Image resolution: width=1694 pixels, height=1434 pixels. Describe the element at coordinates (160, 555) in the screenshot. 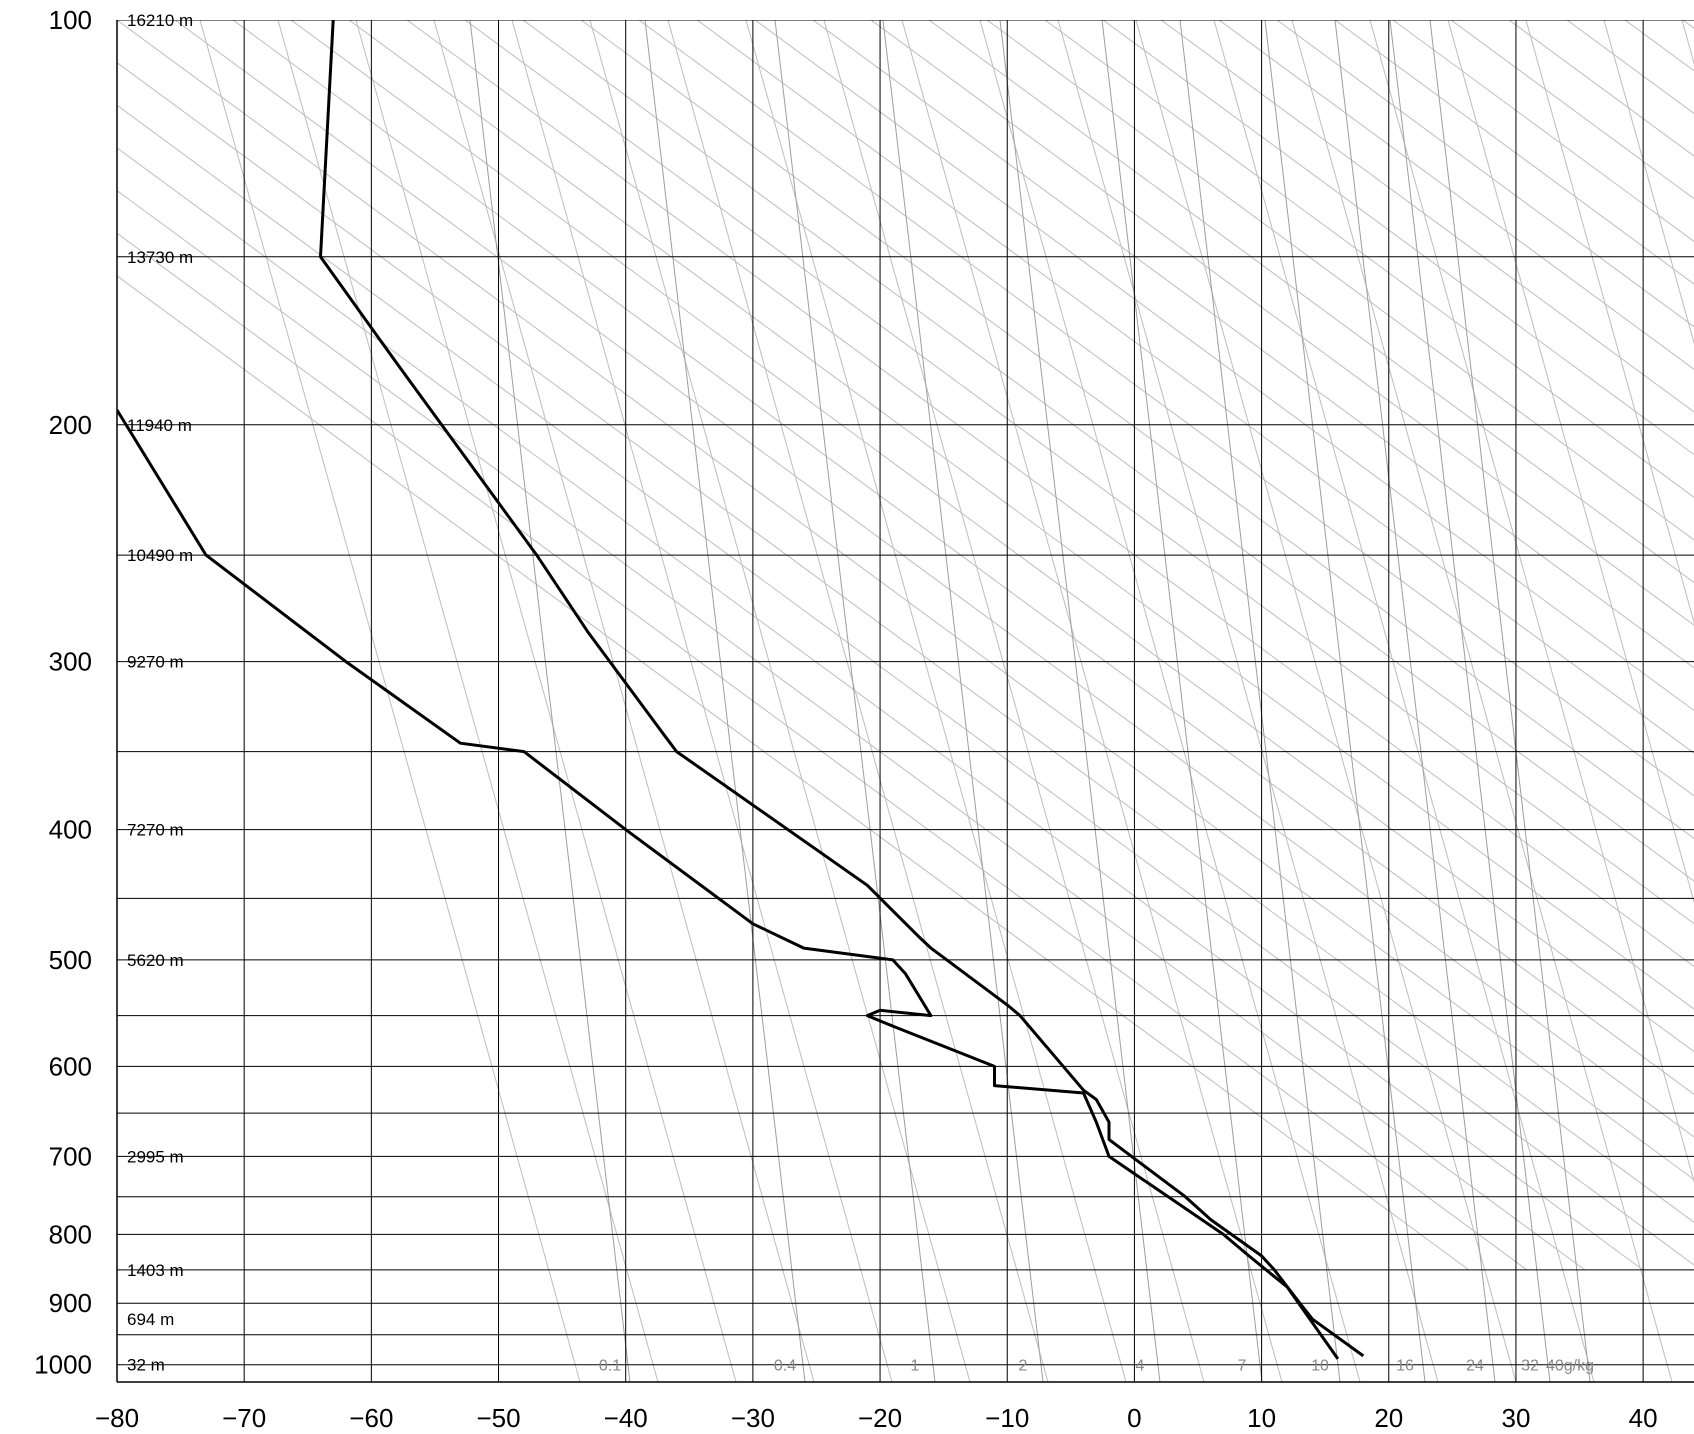

I see `height-label: 10490 m` at that location.